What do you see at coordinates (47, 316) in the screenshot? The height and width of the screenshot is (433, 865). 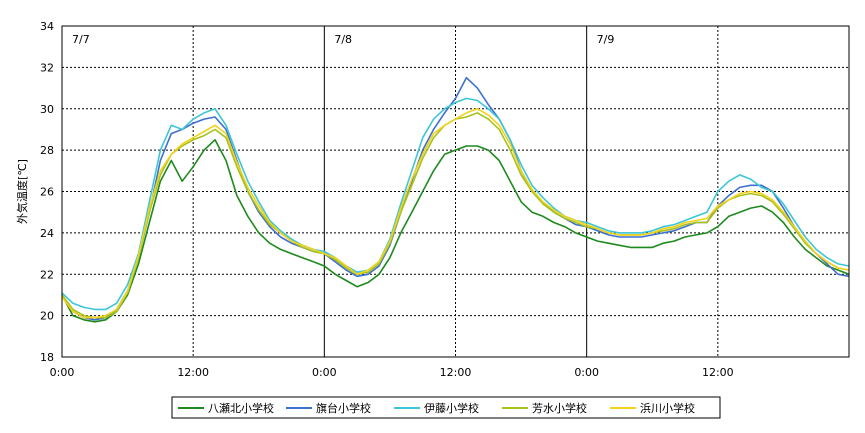 I see `y-tick-label: 20` at bounding box center [47, 316].